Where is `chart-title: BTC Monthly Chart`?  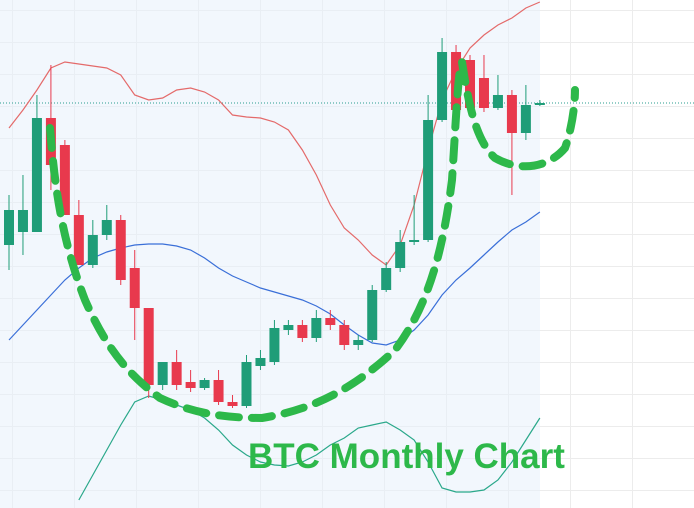 chart-title: BTC Monthly Chart is located at coordinates (406, 456).